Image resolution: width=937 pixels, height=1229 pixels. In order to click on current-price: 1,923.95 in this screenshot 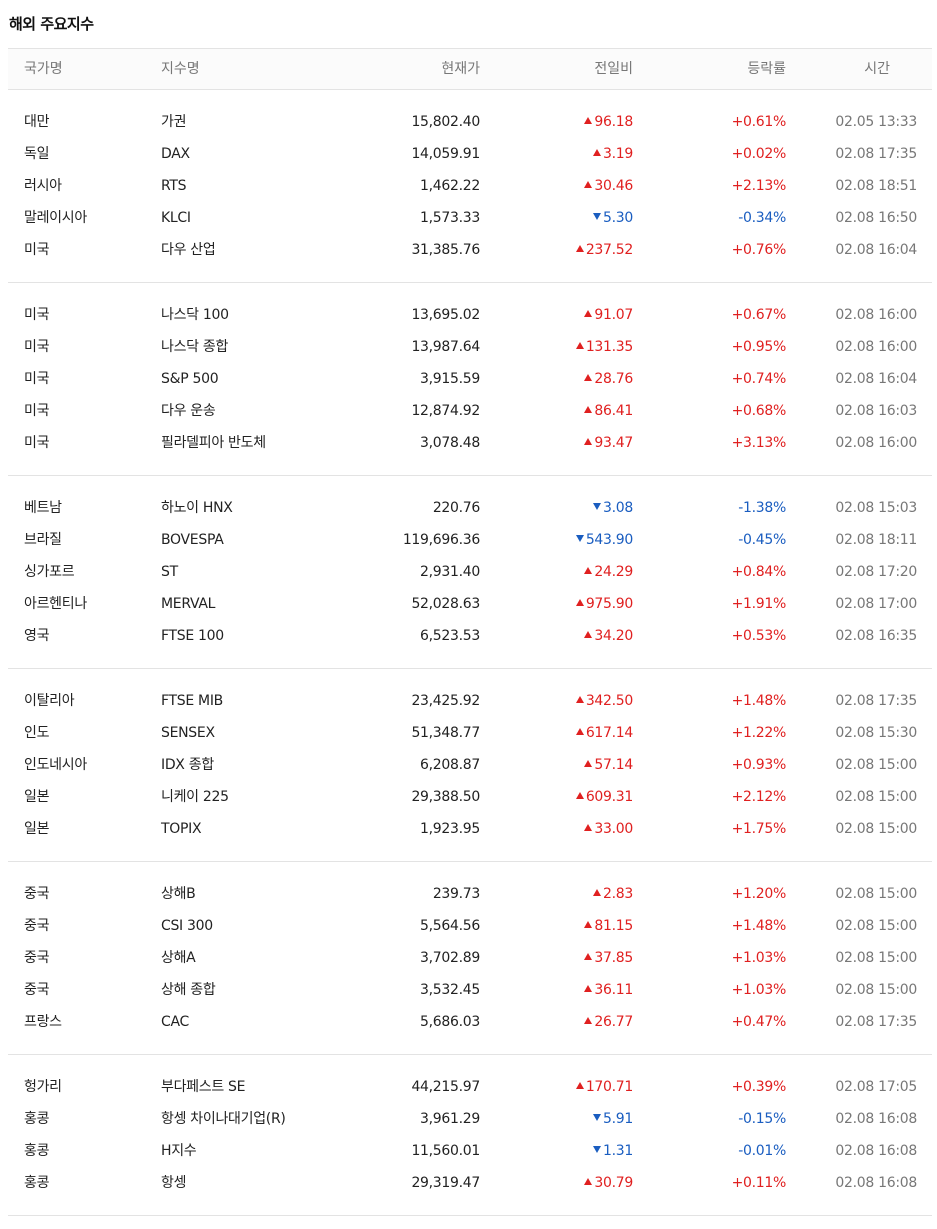, I will do `click(450, 829)`.